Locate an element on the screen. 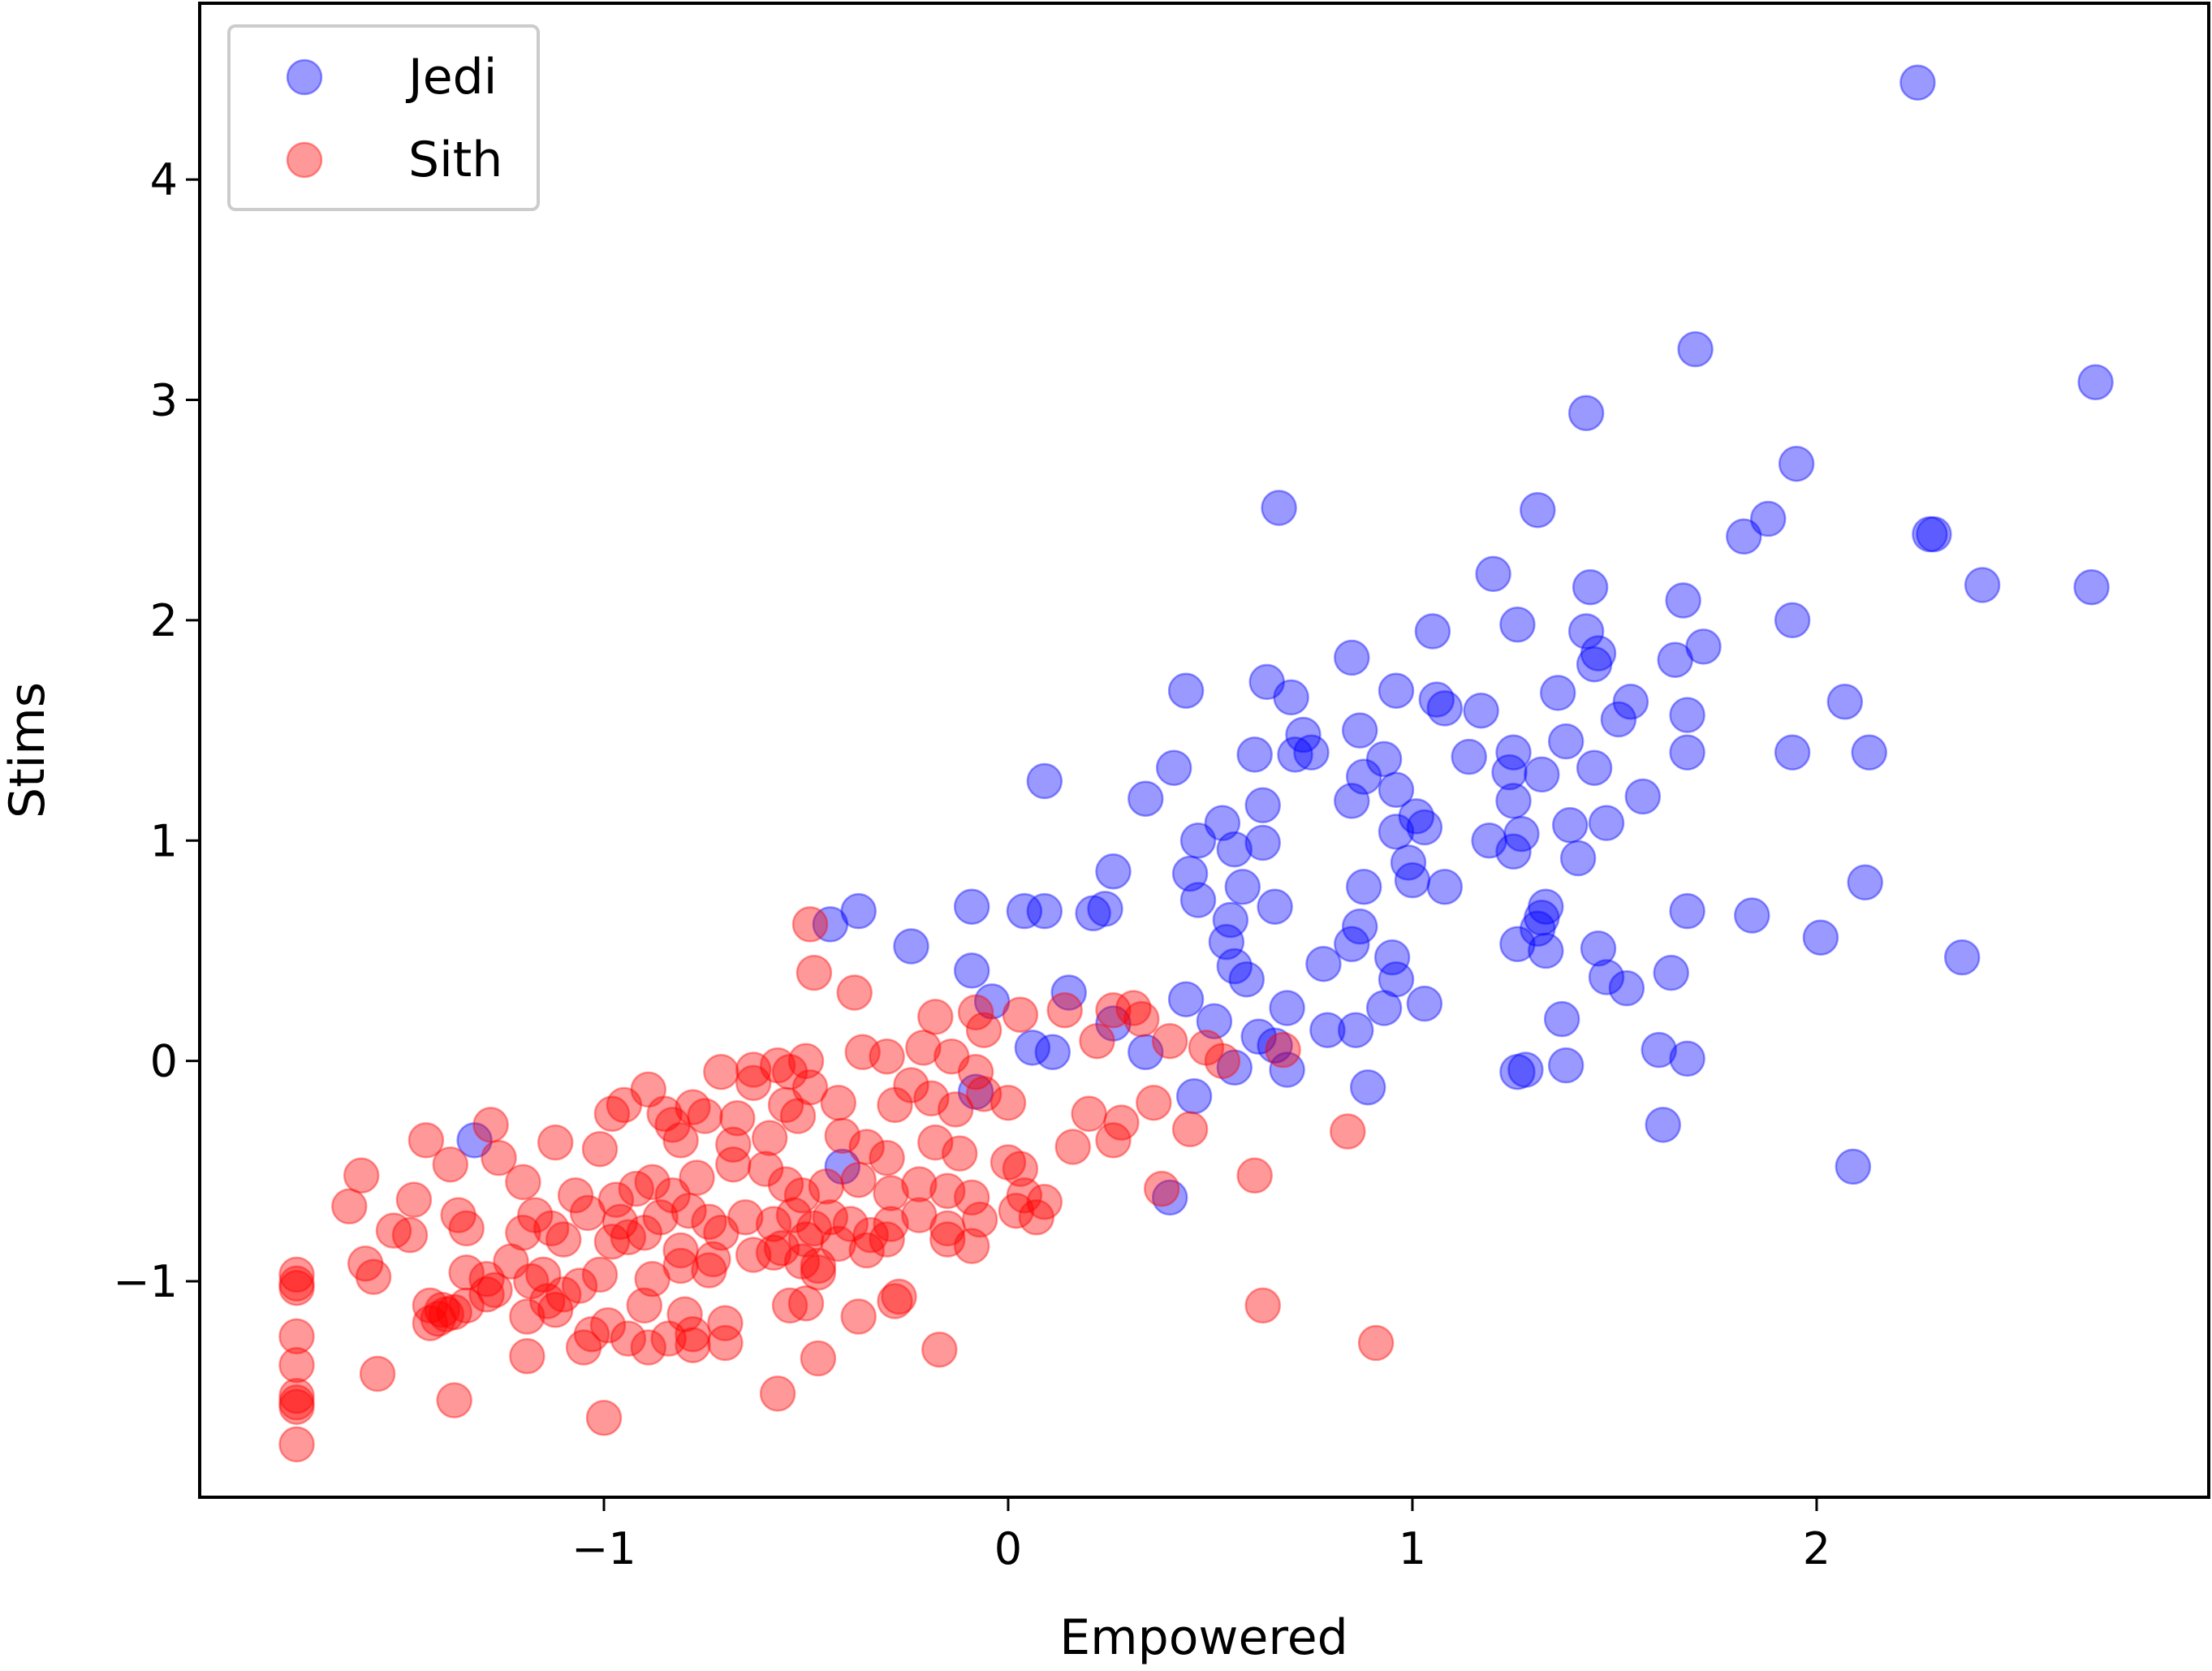 The height and width of the screenshot is (1671, 2212). legend: Jedi Sith is located at coordinates (383, 117).